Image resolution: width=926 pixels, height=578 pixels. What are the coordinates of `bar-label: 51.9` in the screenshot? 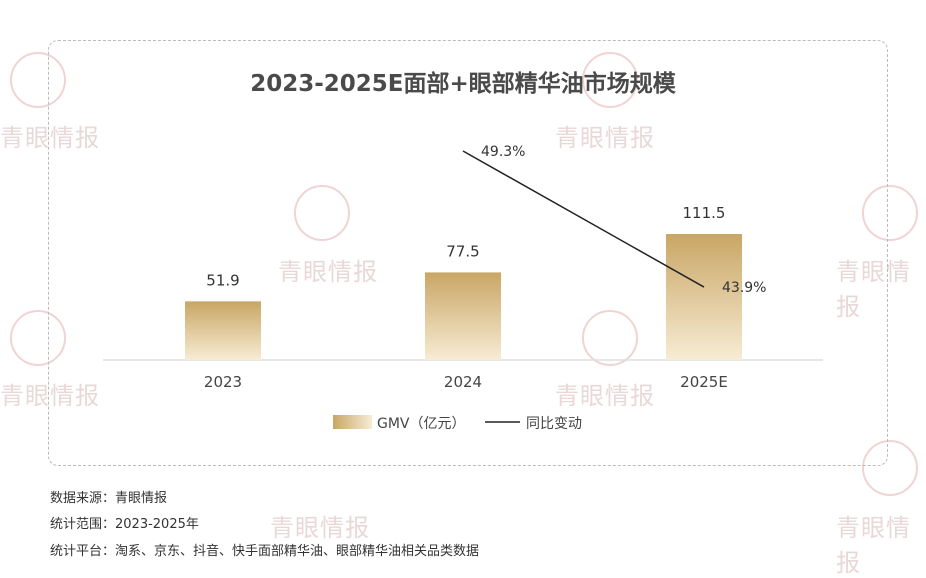 It's located at (222, 280).